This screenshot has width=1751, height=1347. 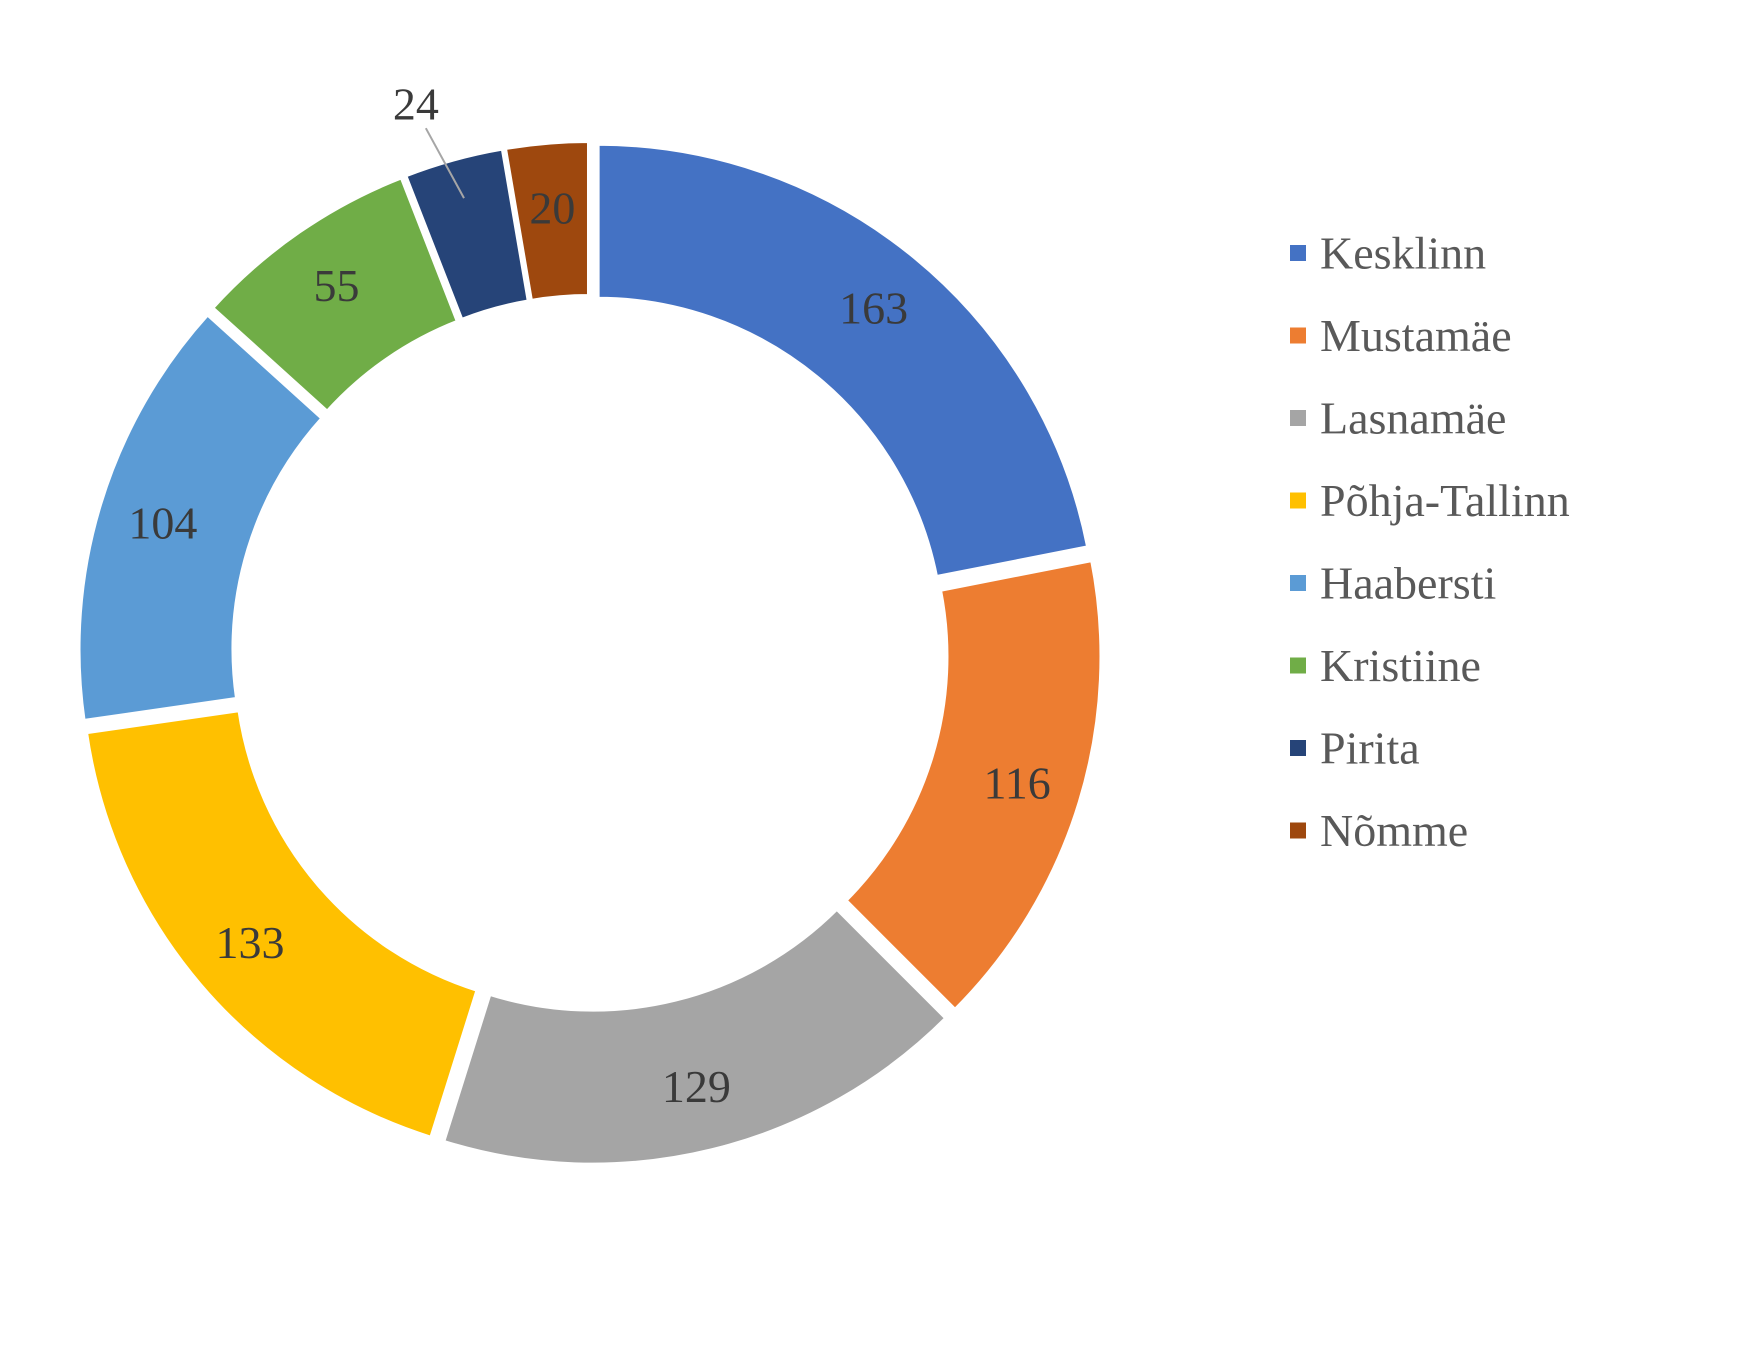 What do you see at coordinates (873, 308) in the screenshot?
I see `data-label-kesklinn: 163` at bounding box center [873, 308].